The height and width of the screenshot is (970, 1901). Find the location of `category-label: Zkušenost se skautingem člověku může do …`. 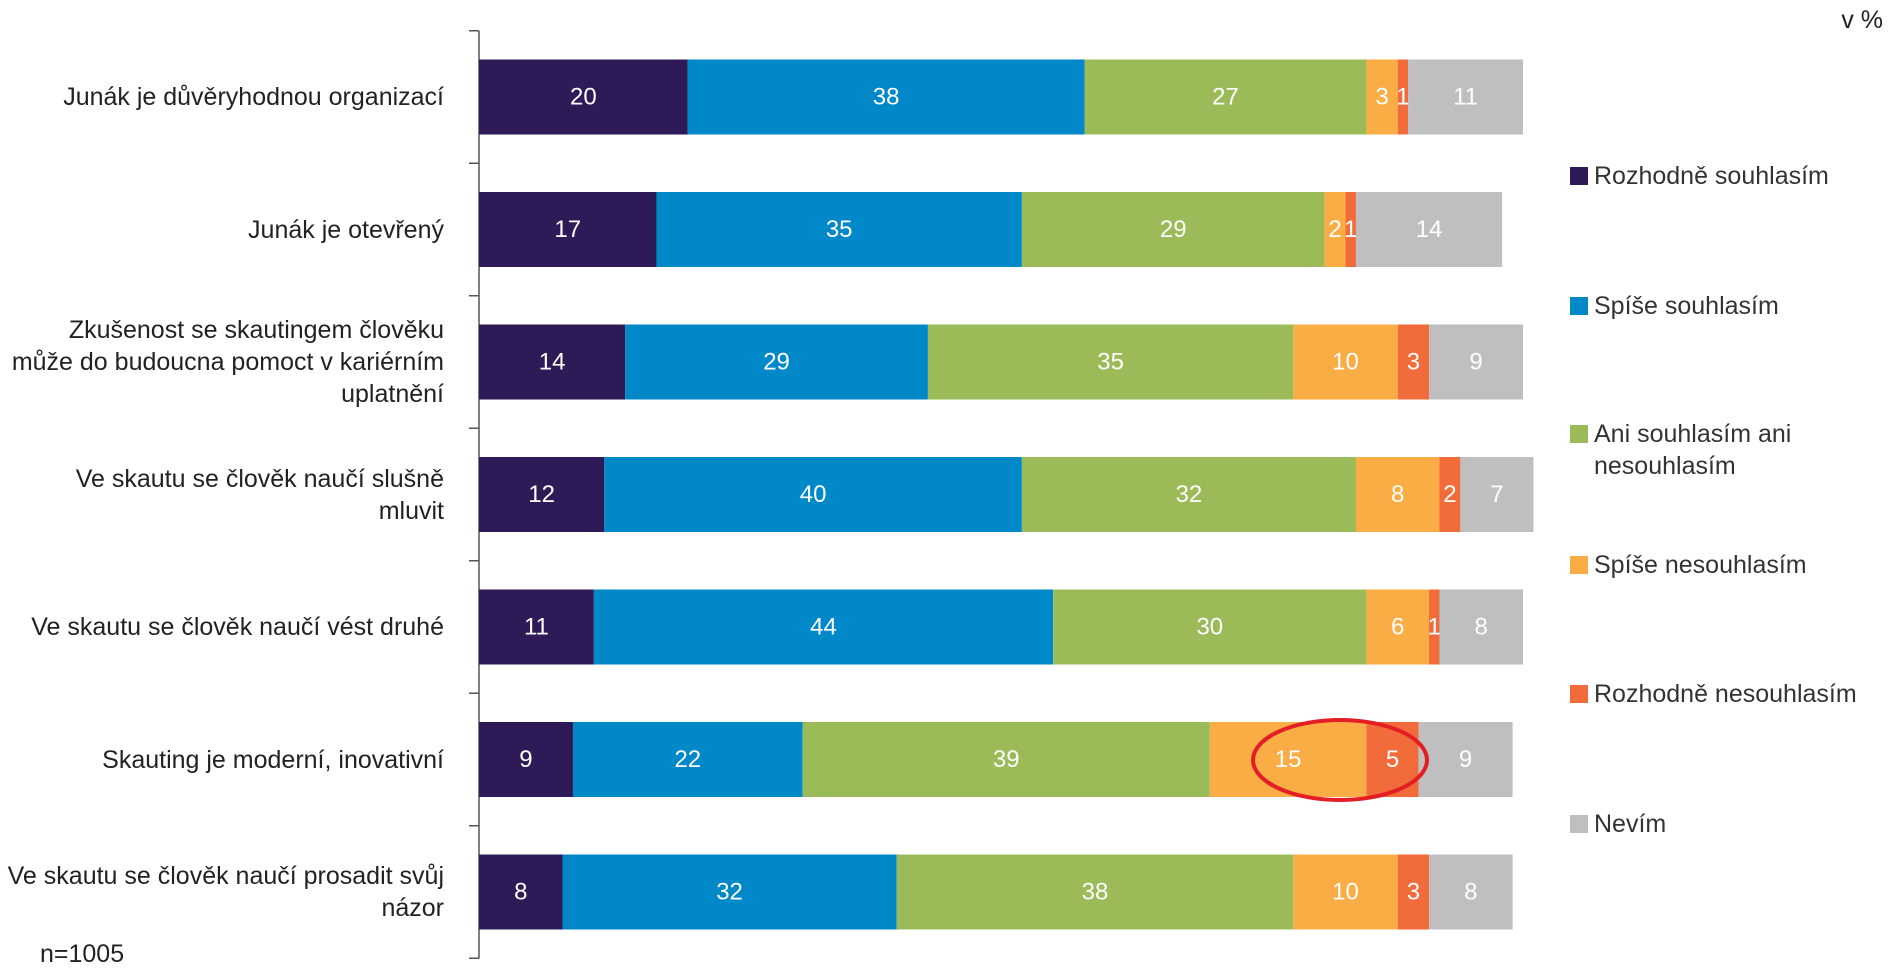

category-label: Zkušenost se skautingem člověku může do … is located at coordinates (227, 362).